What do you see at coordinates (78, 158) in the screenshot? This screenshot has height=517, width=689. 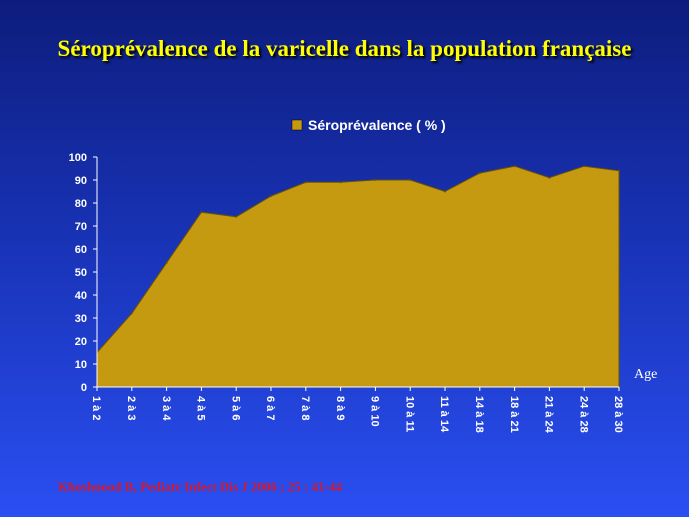 I see `y-tick-label: 100` at bounding box center [78, 158].